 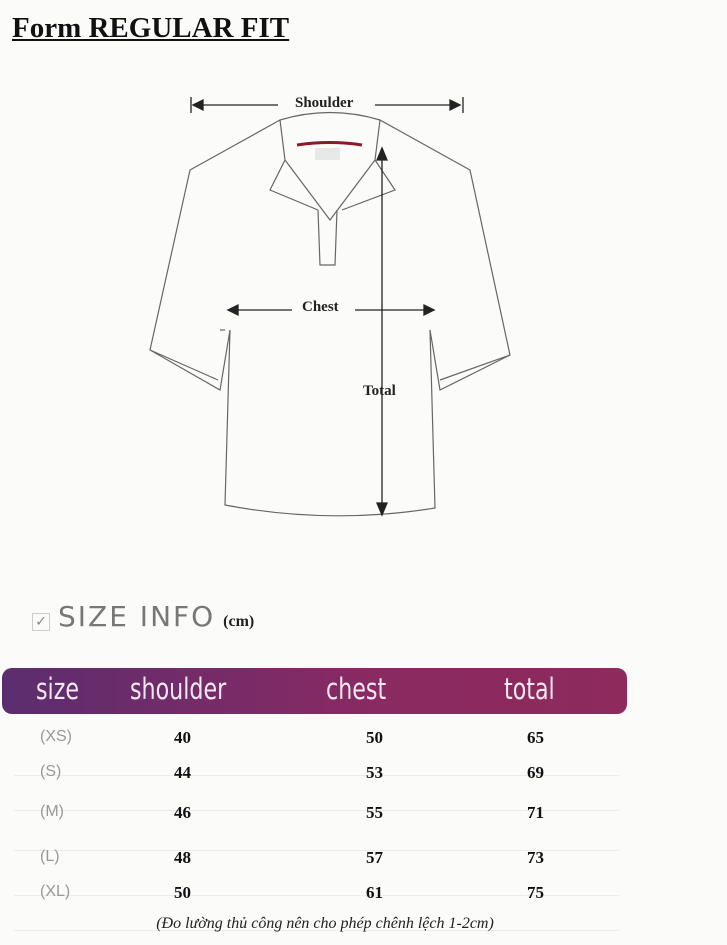 I want to click on chest-cell: 57, so click(x=374, y=857).